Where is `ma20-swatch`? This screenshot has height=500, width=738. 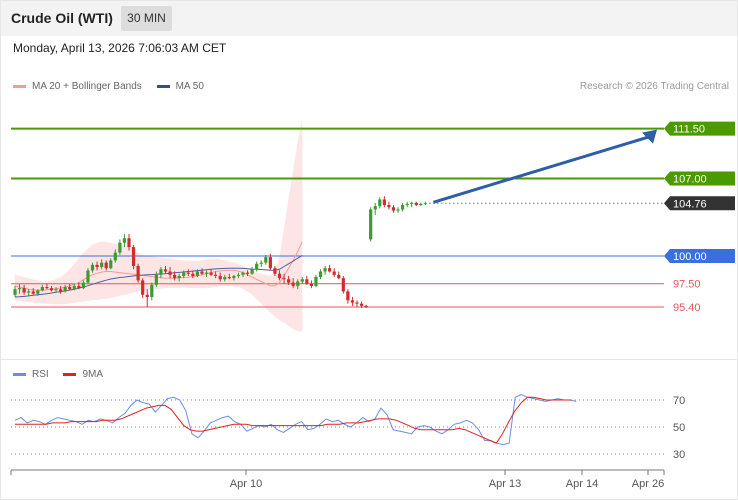
ma20-swatch is located at coordinates (19, 86).